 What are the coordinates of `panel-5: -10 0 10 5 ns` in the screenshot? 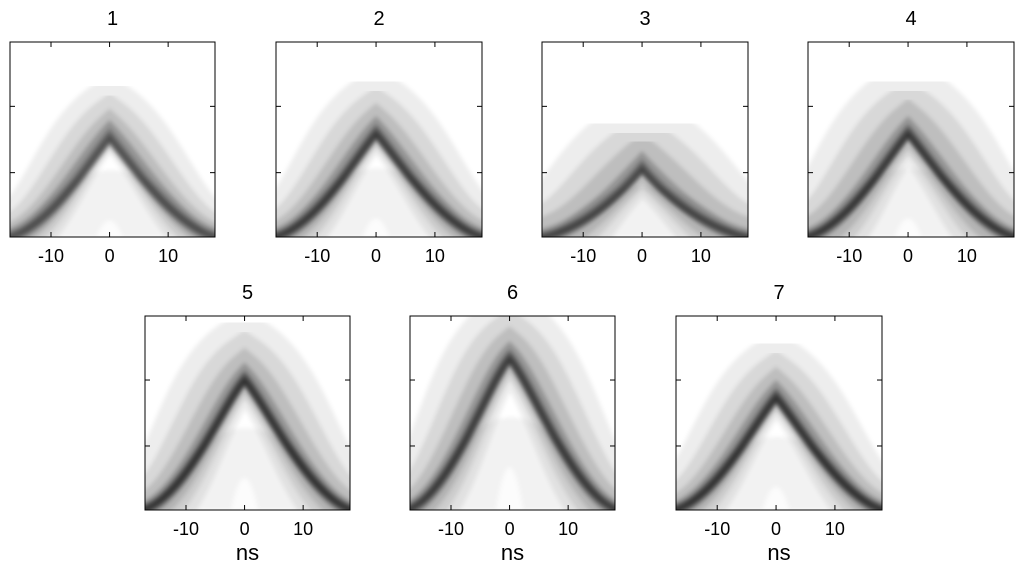 It's located at (247, 423).